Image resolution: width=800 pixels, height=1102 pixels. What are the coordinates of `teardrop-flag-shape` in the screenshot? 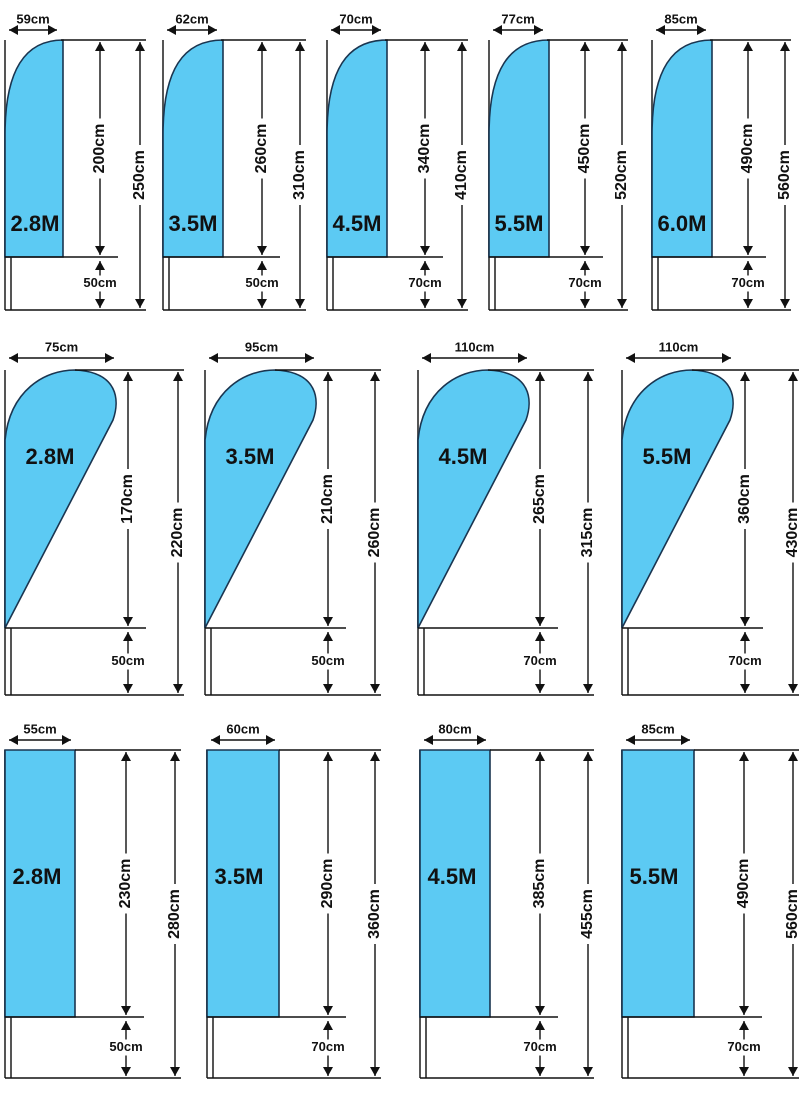 It's located at (473, 499).